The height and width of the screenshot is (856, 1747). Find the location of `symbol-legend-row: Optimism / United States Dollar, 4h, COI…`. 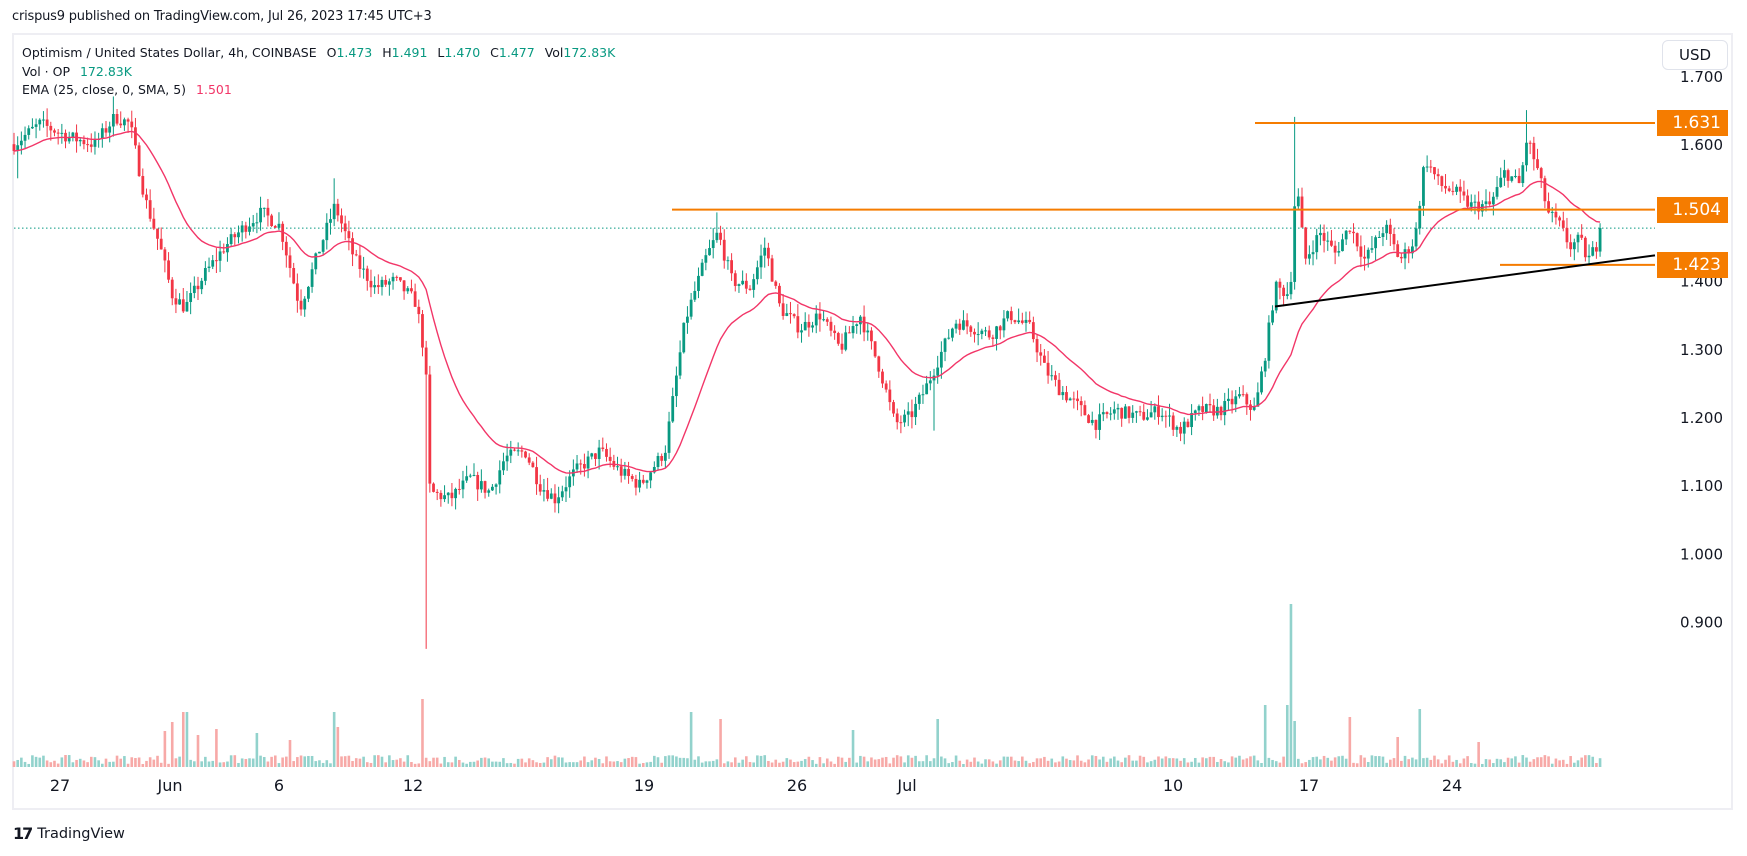

symbol-legend-row: Optimism / United States Dollar, 4h, COI… is located at coordinates (318, 53).